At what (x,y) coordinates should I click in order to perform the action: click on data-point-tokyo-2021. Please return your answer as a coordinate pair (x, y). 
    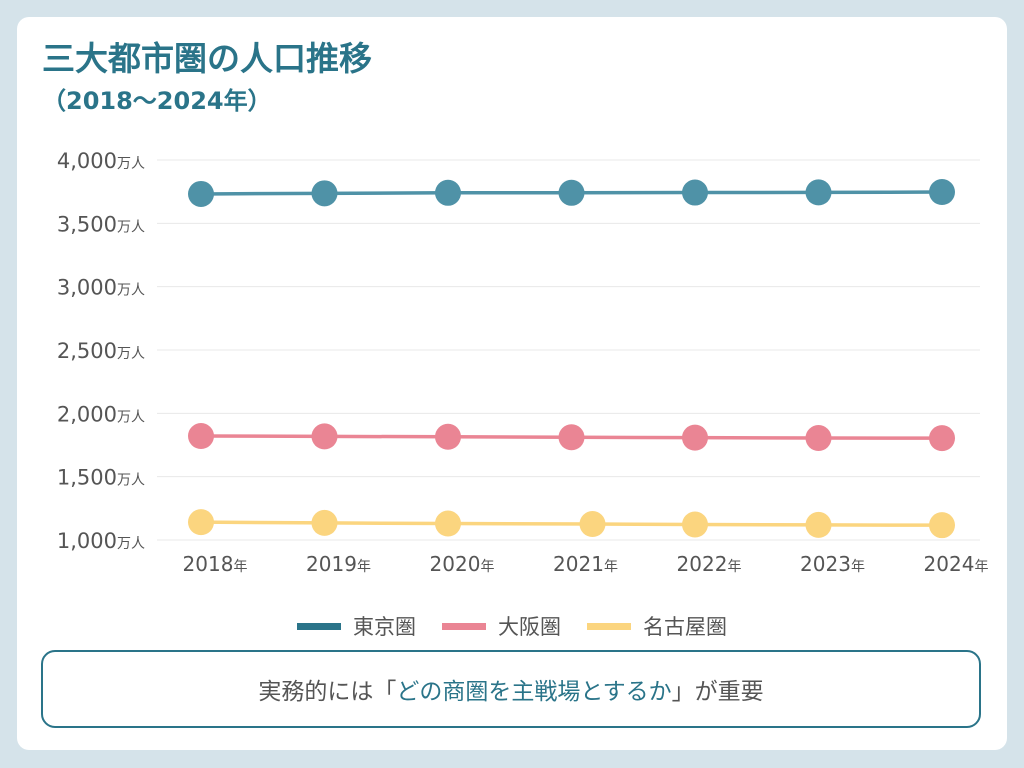
    Looking at the image, I should click on (571, 192).